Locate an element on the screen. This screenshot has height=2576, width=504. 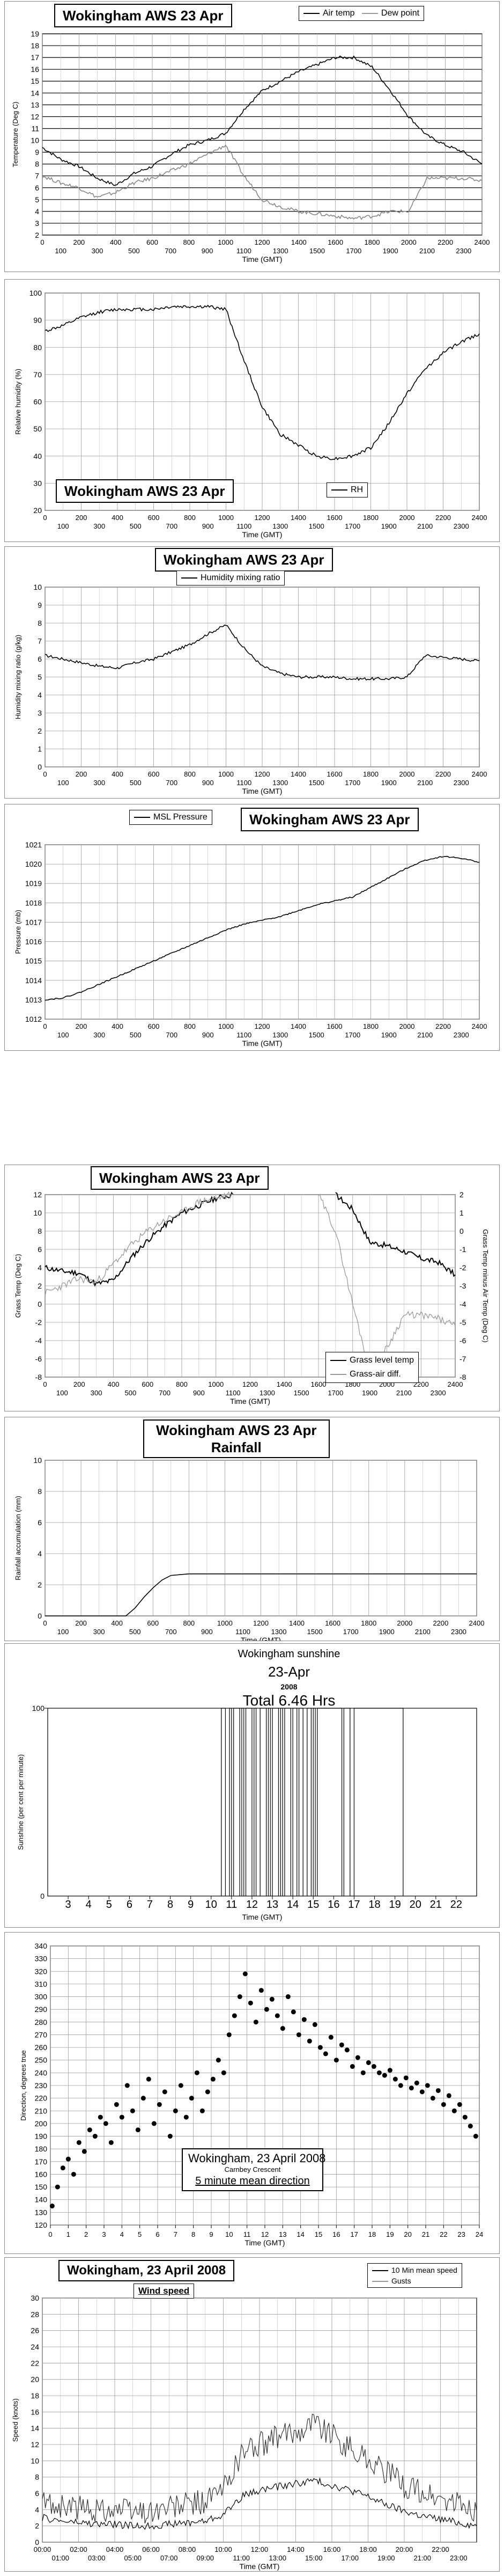
x-tick-label: 14:00 is located at coordinates (296, 2549).